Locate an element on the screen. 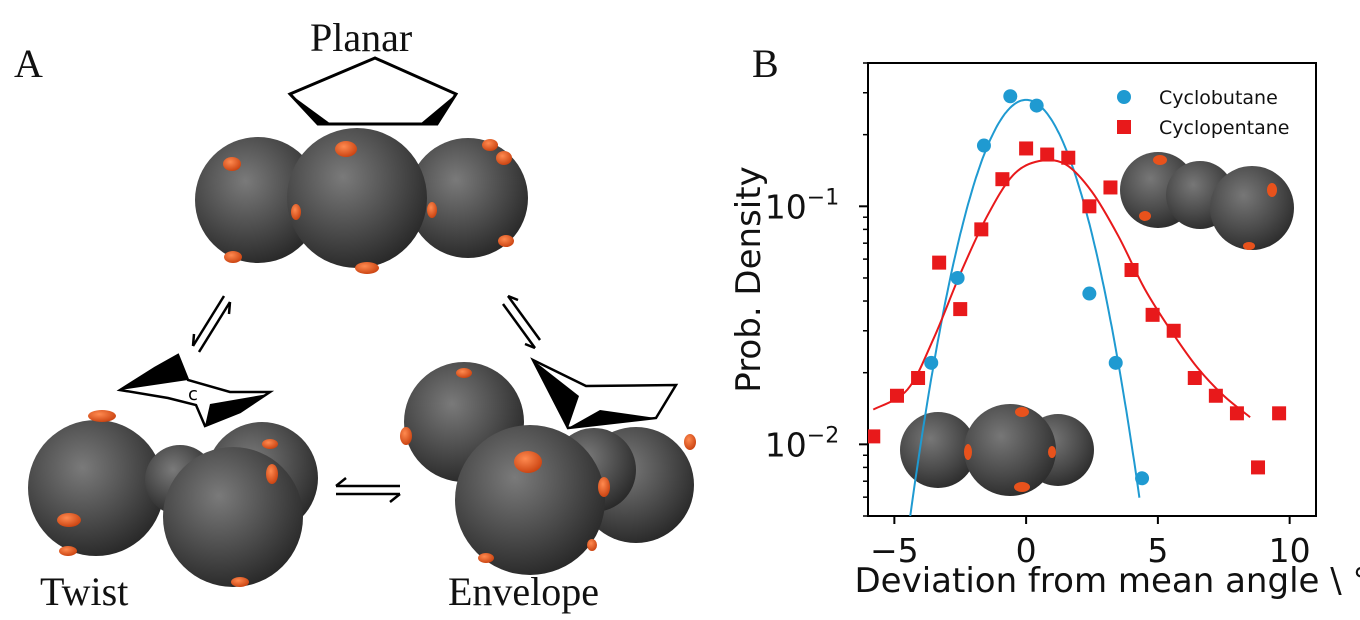 This screenshot has height=620, width=1360. panel-a-letter: A is located at coordinates (28, 63).